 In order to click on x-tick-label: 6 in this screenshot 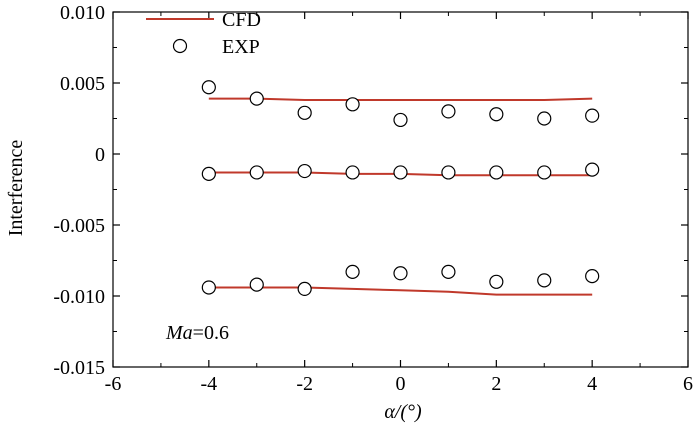, I will do `click(688, 384)`.